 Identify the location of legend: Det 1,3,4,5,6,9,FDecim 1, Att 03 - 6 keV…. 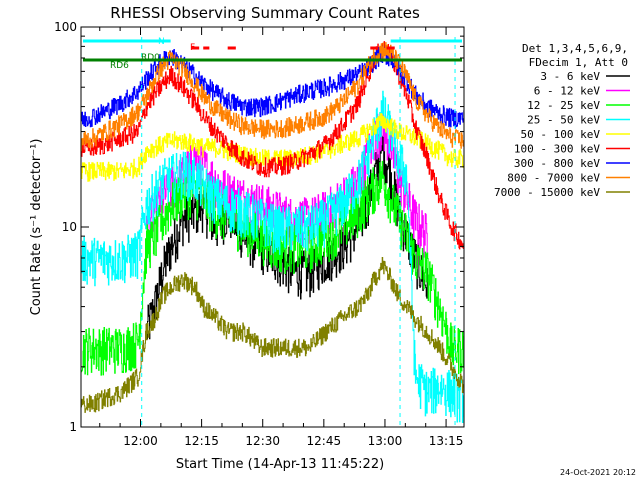
(562, 120).